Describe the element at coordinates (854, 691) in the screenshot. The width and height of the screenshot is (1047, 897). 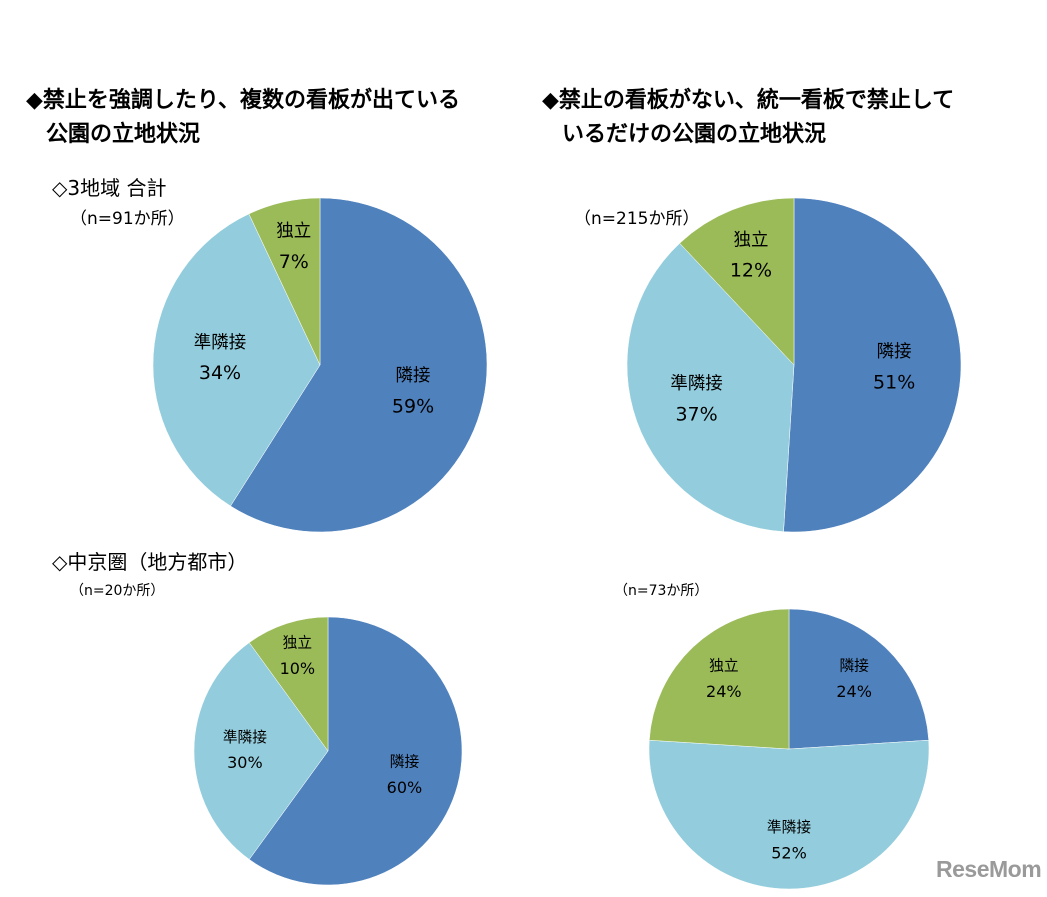
I see `slice-value-adjacent: 24%` at that location.